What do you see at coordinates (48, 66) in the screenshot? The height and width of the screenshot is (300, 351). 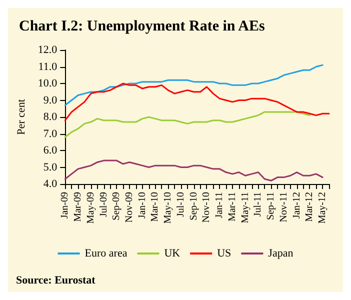 I see `y-tick-label: 11.0` at bounding box center [48, 66].